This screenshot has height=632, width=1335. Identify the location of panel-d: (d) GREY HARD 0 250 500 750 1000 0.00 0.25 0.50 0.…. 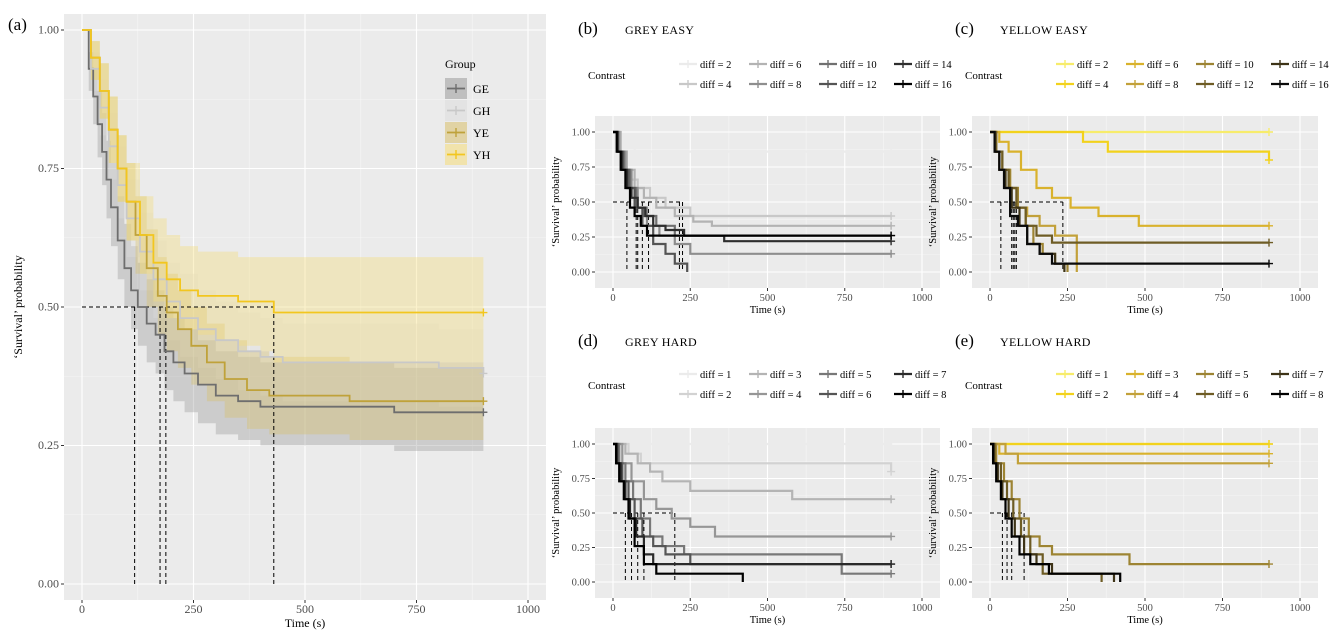
(748, 478).